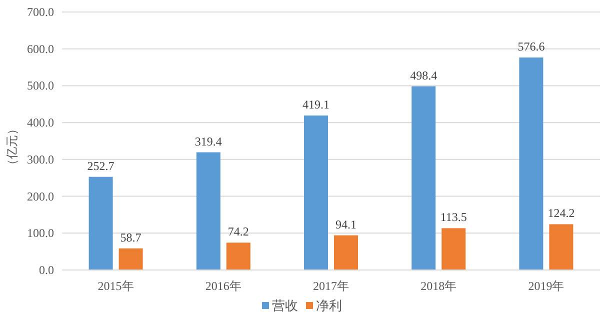 The height and width of the screenshot is (335, 608). What do you see at coordinates (424, 75) in the screenshot?
I see `data-label: 498.4` at bounding box center [424, 75].